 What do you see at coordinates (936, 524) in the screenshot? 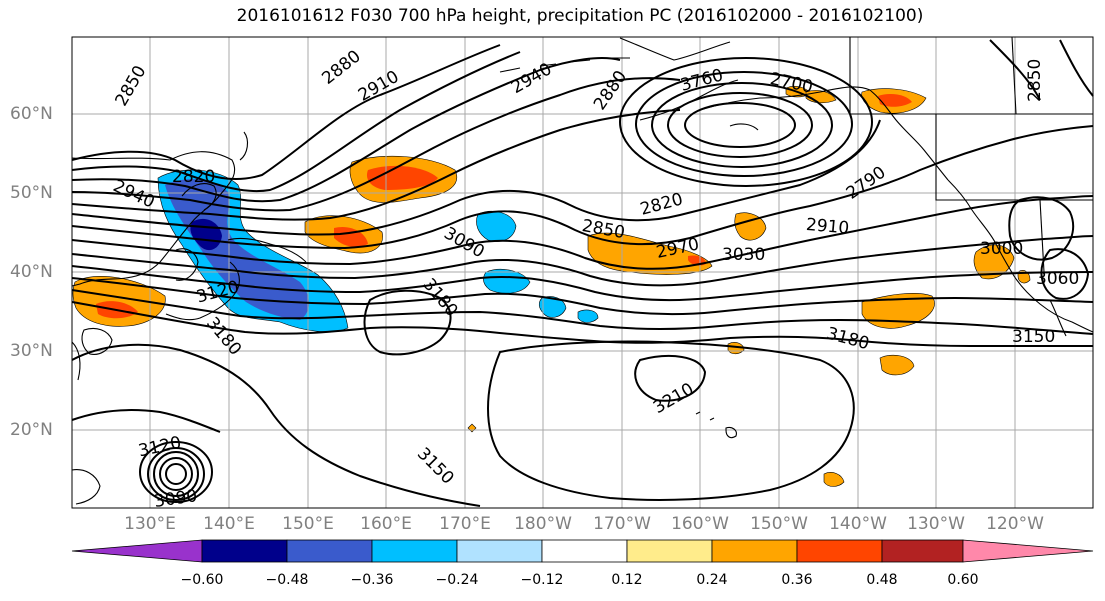
I see `lon-label: 130°W` at bounding box center [936, 524].